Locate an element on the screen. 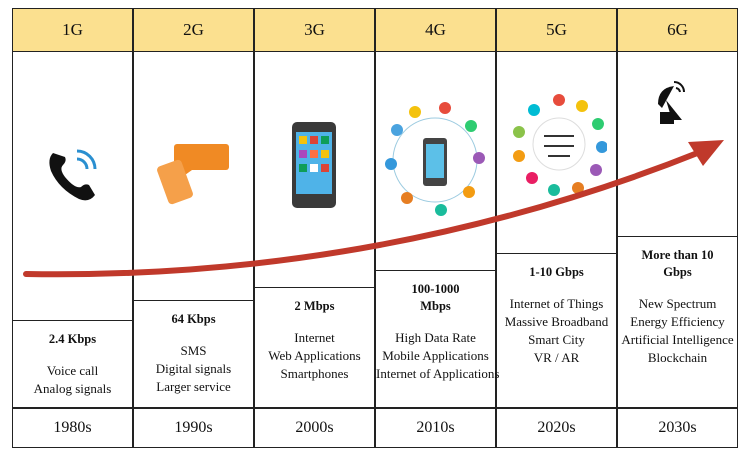 The width and height of the screenshot is (743, 452). feature: Analog signals is located at coordinates (72, 389).